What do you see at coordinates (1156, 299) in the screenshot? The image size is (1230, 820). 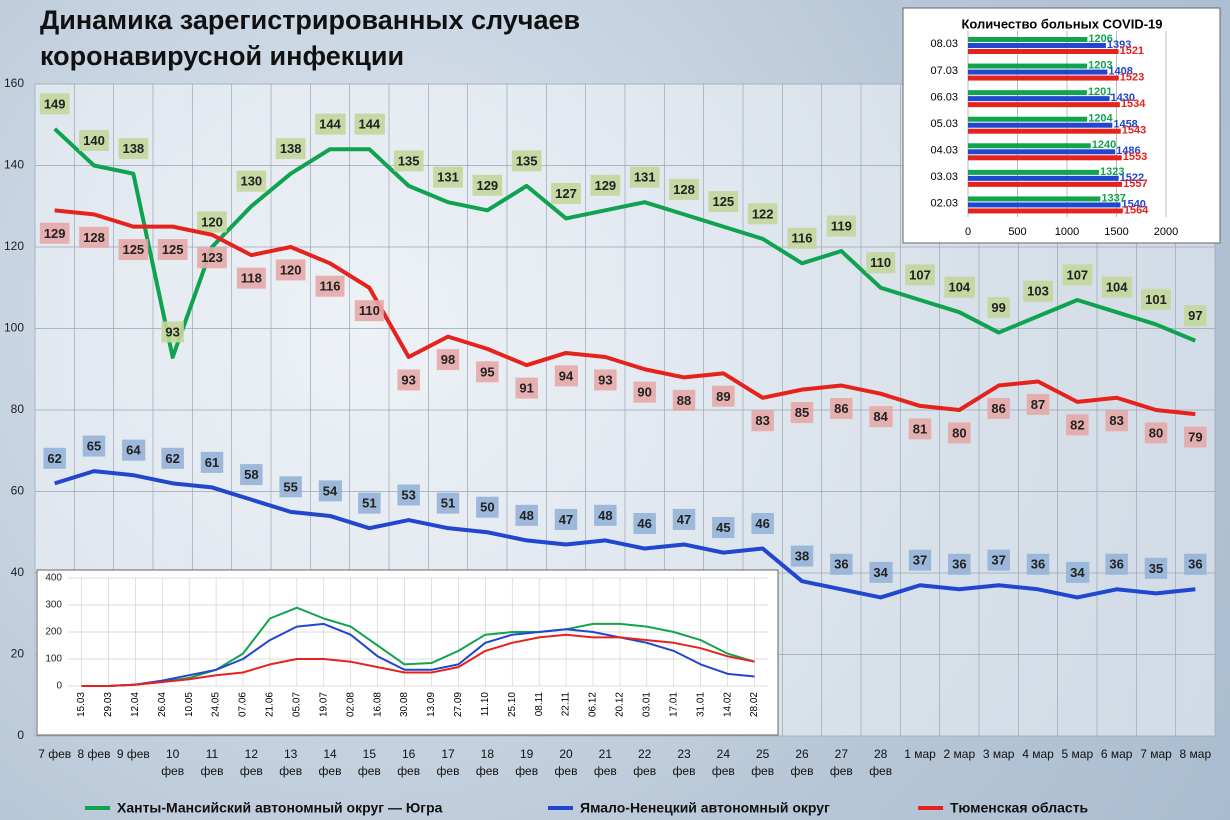 I see `data-label-text: 101` at bounding box center [1156, 299].